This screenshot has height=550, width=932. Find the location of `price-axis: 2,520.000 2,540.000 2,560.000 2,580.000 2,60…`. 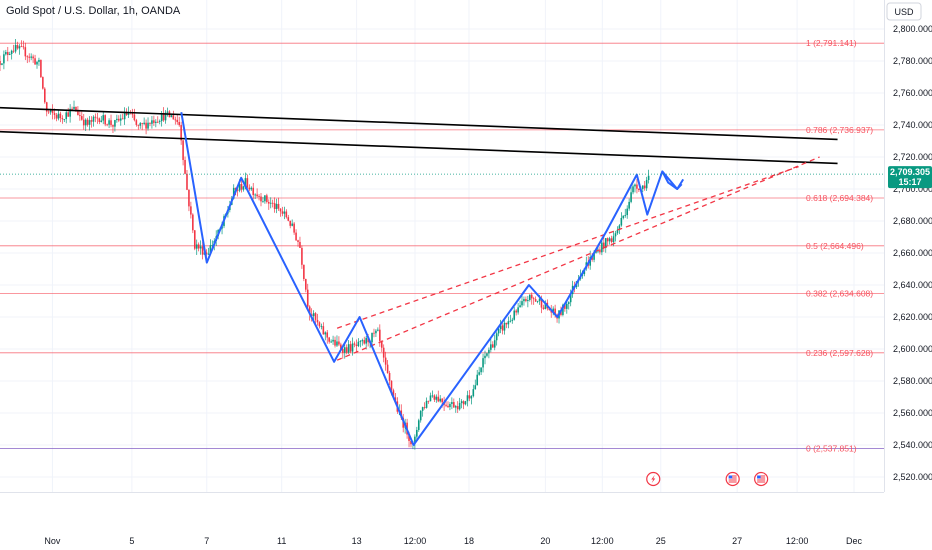

price-axis: 2,520.000 2,540.000 2,560.000 2,580.000 2,60… is located at coordinates (908, 246).